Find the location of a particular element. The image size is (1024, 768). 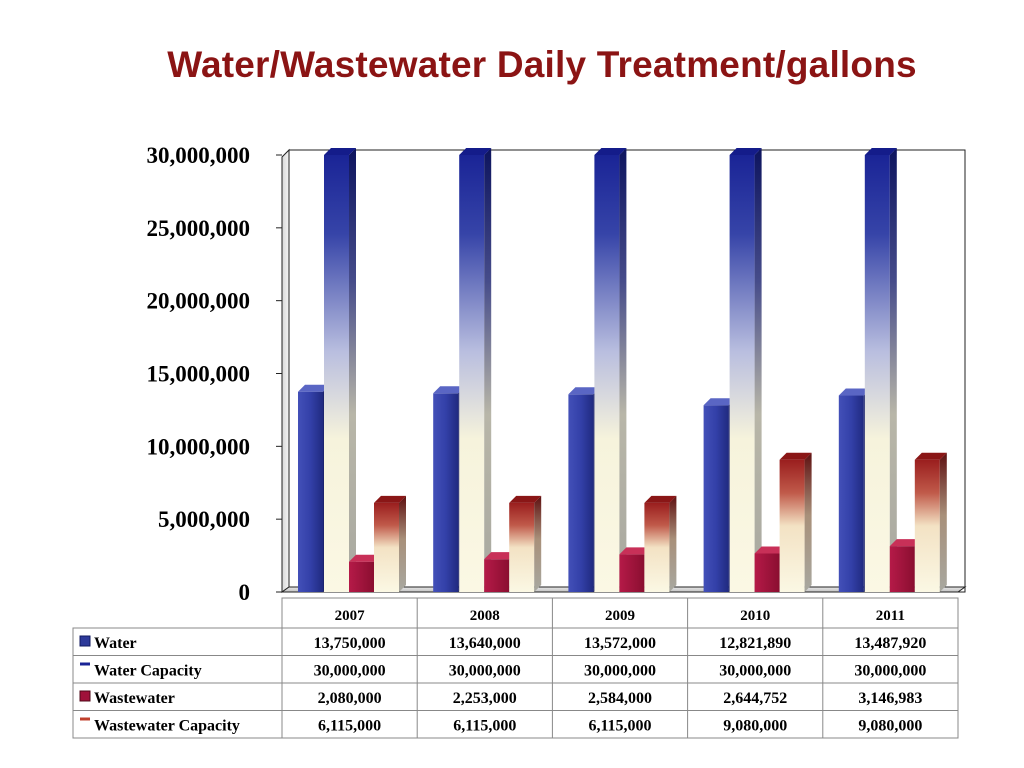

data-label: 12,821,890 is located at coordinates (755, 643).